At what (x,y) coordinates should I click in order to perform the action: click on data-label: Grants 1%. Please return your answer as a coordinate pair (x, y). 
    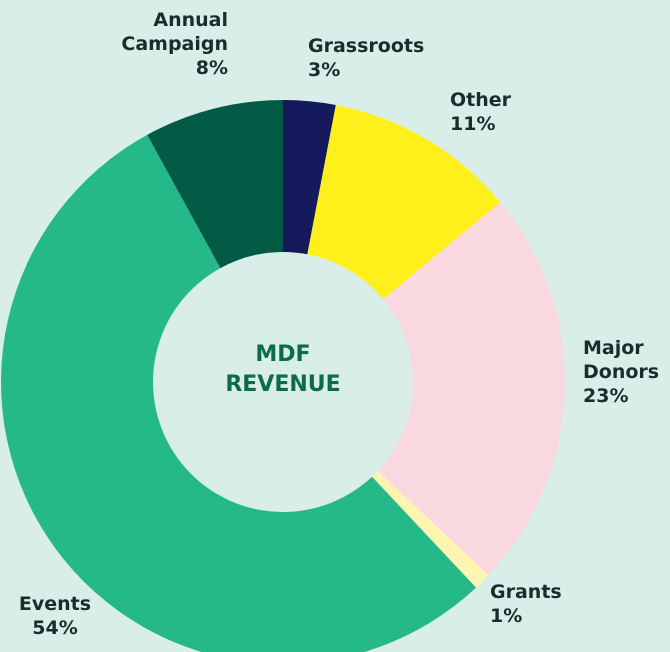
    Looking at the image, I should click on (540, 604).